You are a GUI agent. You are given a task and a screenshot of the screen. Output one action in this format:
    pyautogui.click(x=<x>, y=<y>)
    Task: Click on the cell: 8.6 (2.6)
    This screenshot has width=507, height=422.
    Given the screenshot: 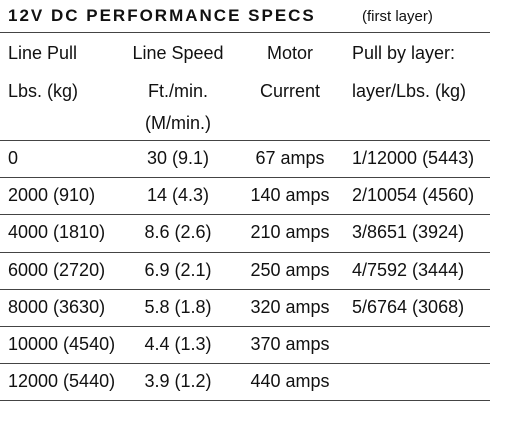 What is the action you would take?
    pyautogui.click(x=178, y=232)
    